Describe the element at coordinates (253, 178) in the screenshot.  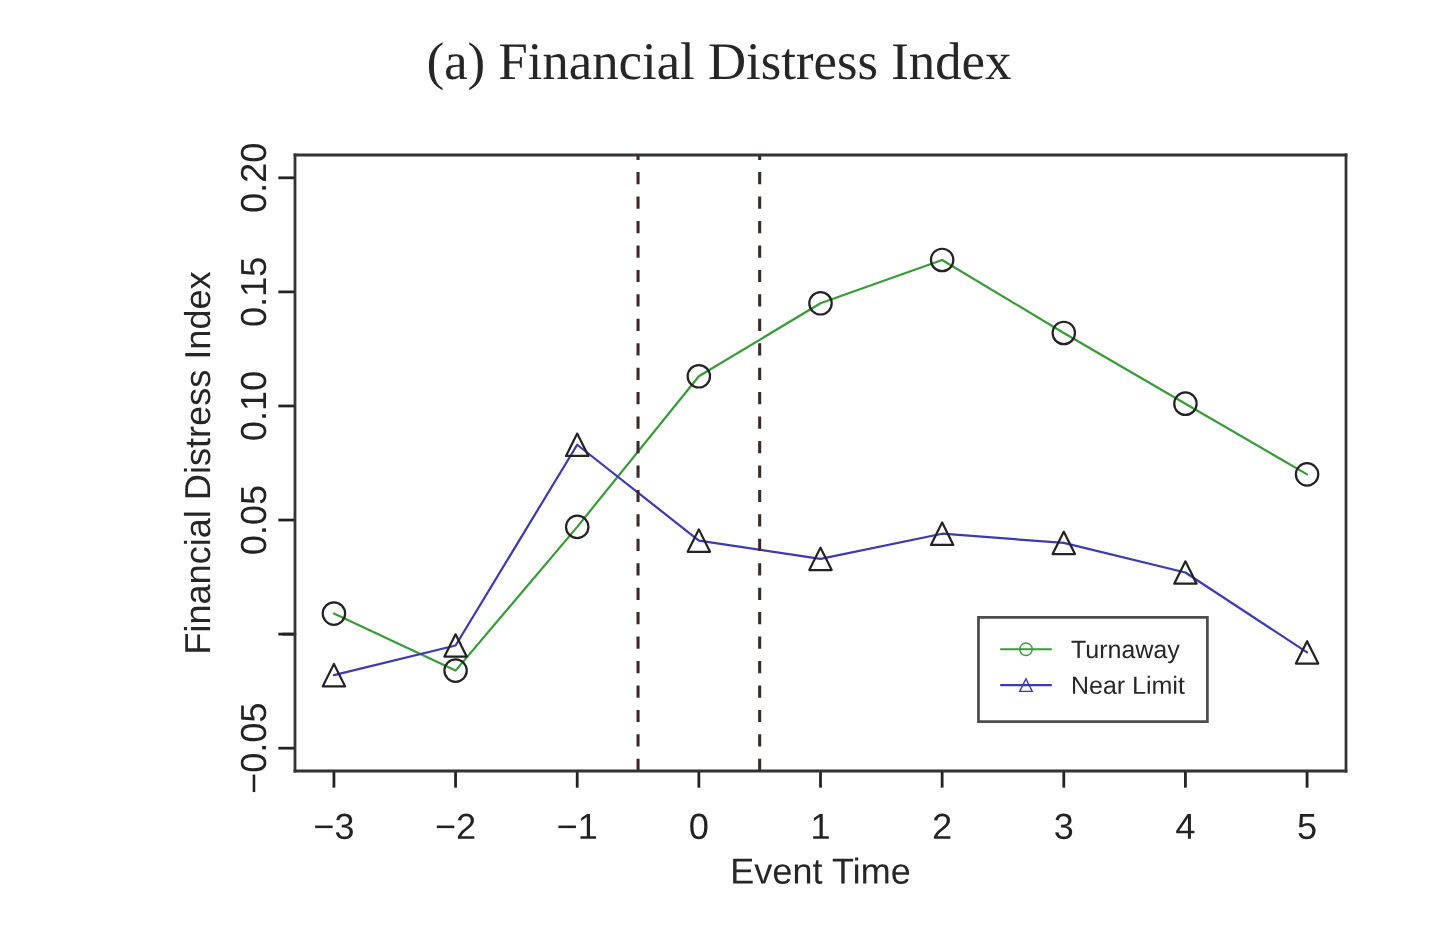
I see `y-tick-label: 0.20` at that location.